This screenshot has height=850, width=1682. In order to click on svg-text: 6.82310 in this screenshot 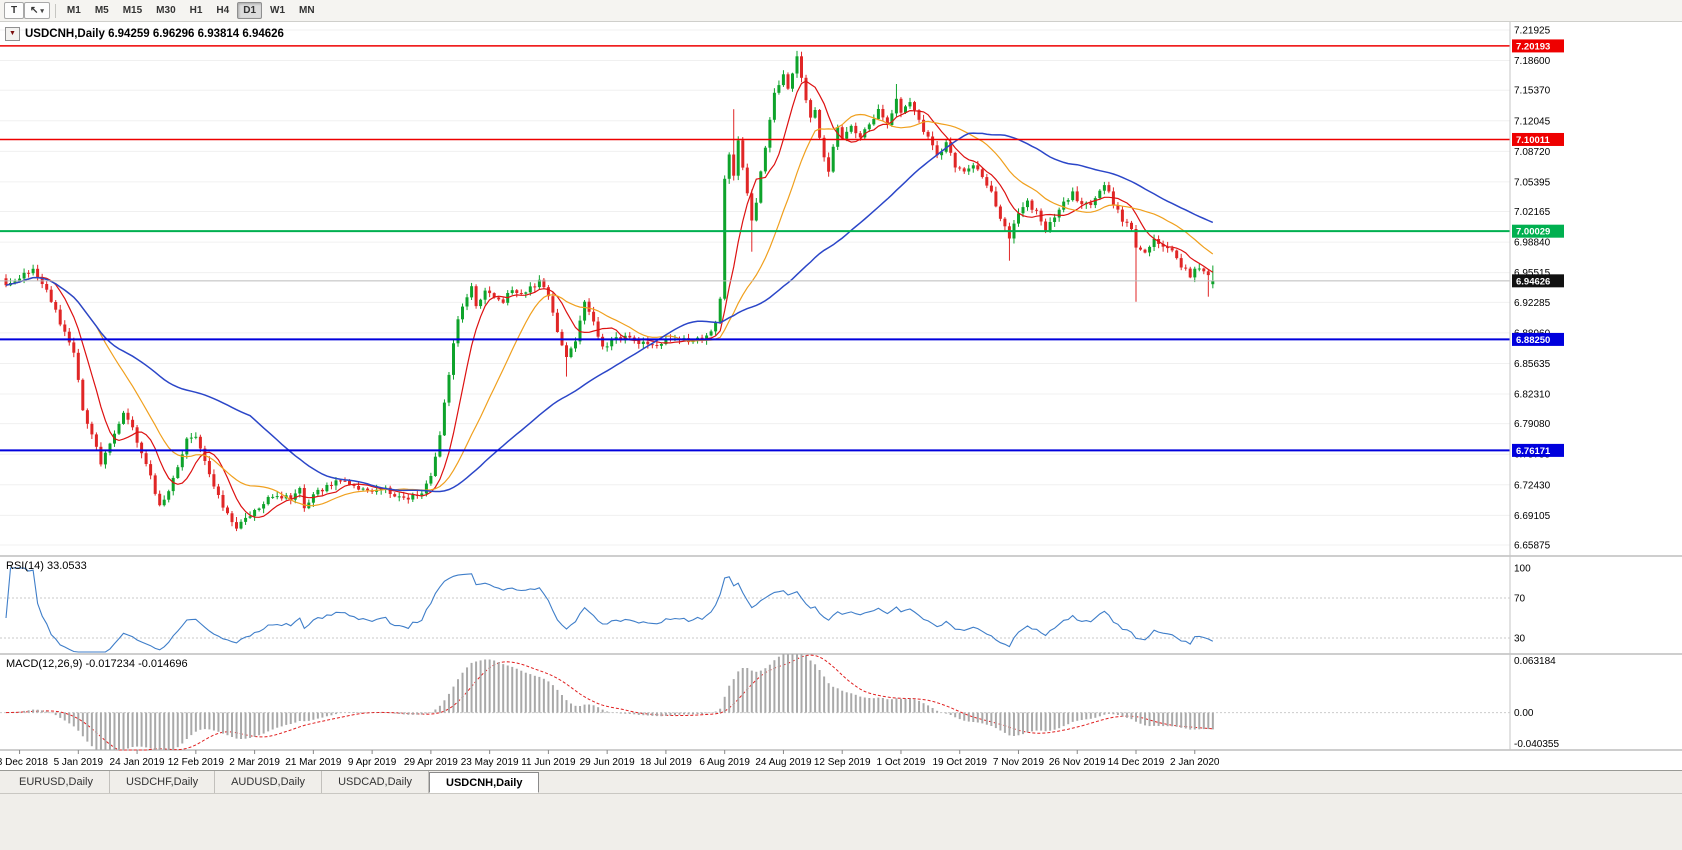, I will do `click(1532, 394)`.